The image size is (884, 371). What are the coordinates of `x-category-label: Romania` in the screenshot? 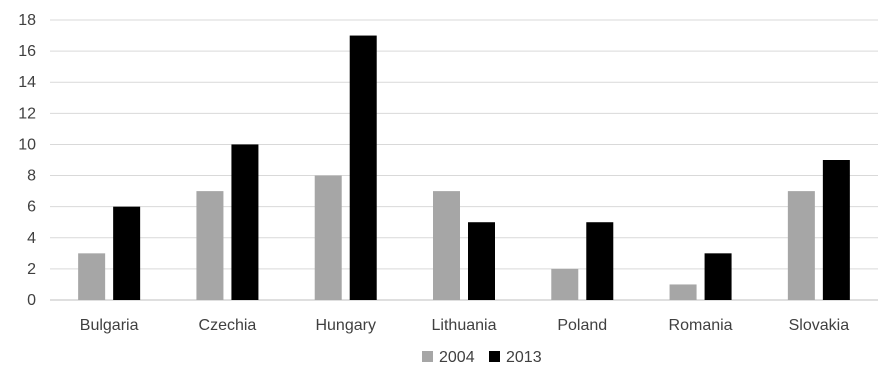 It's located at (701, 325).